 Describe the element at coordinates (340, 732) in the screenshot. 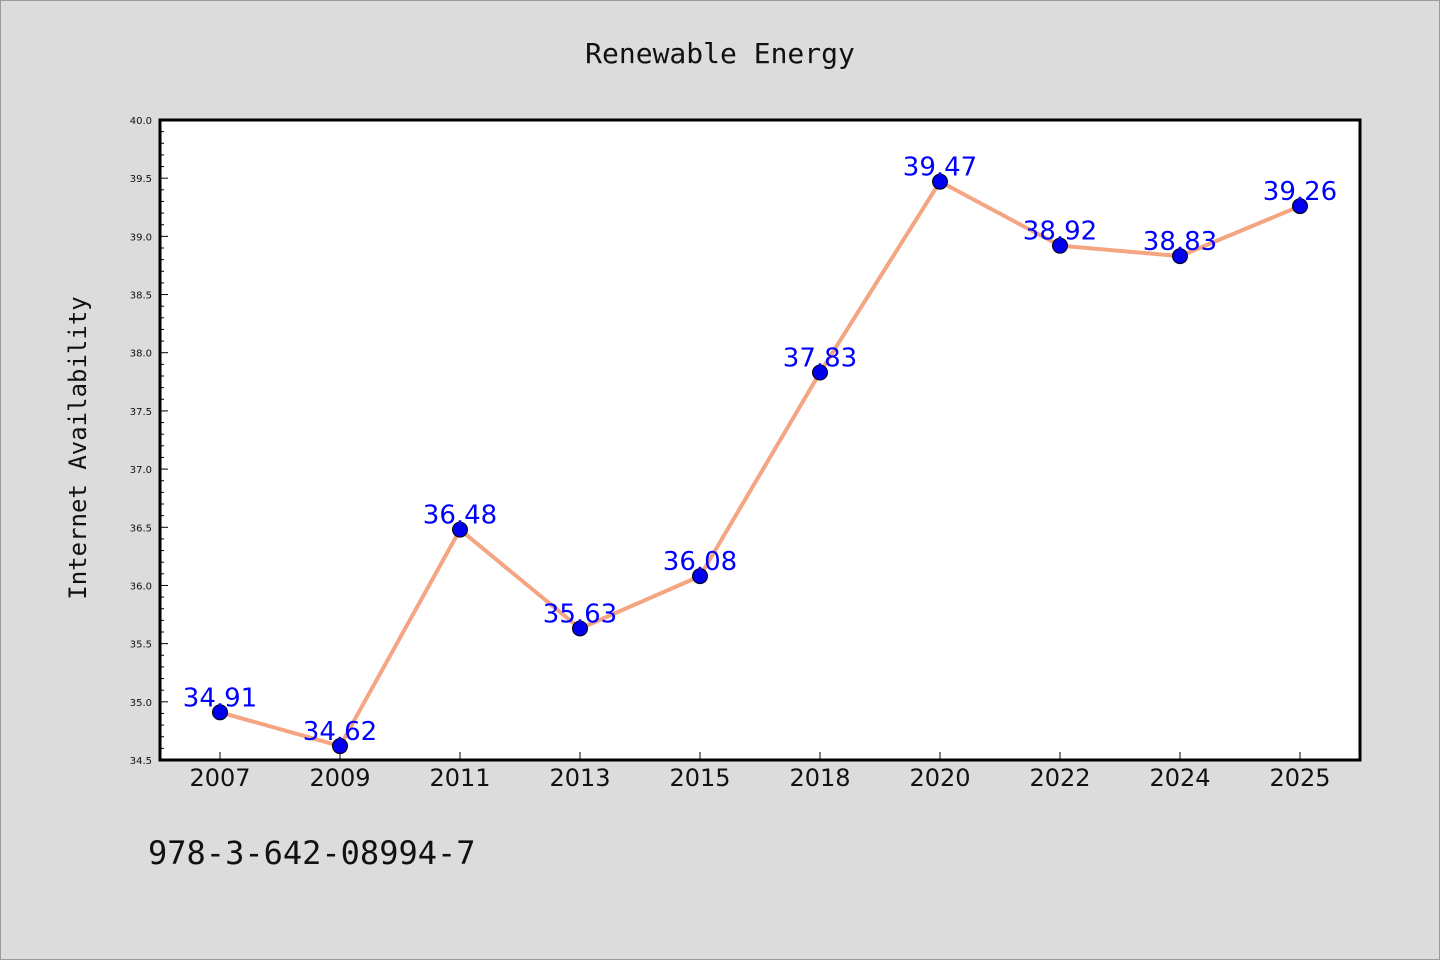

I see `data-label: 34.62` at that location.